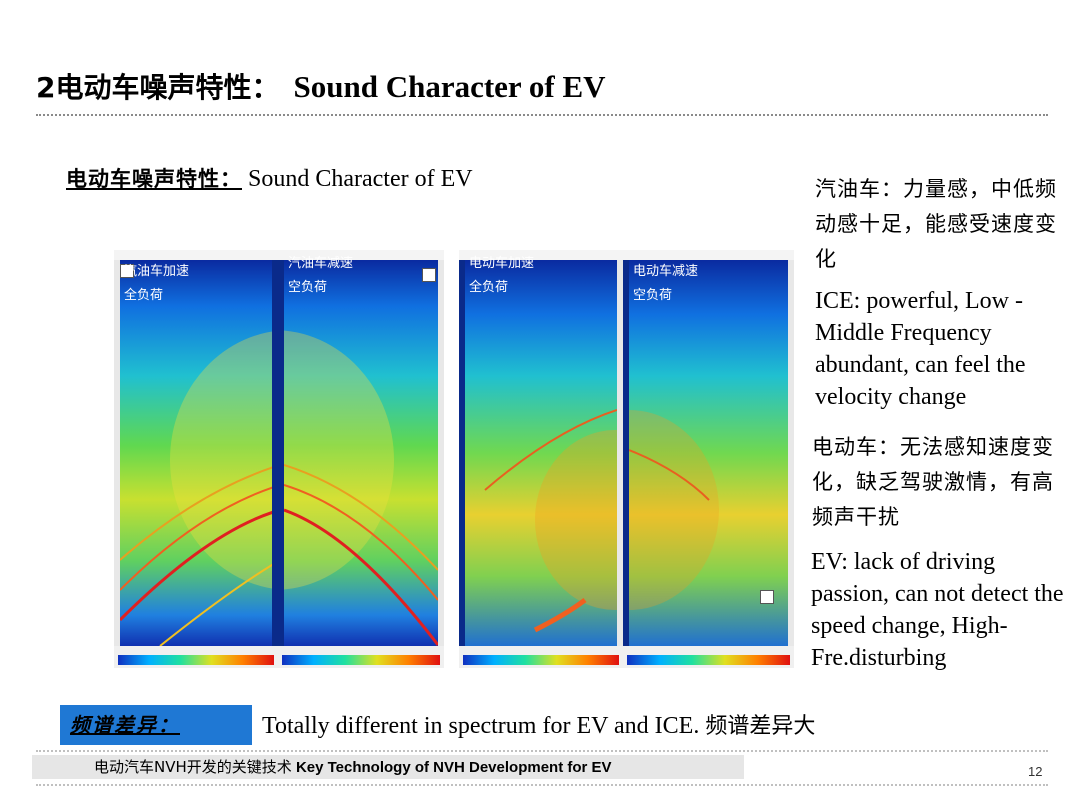  I want to click on section-subtitle: 电动车噪声特性： Sound Character of EV, so click(269, 179).